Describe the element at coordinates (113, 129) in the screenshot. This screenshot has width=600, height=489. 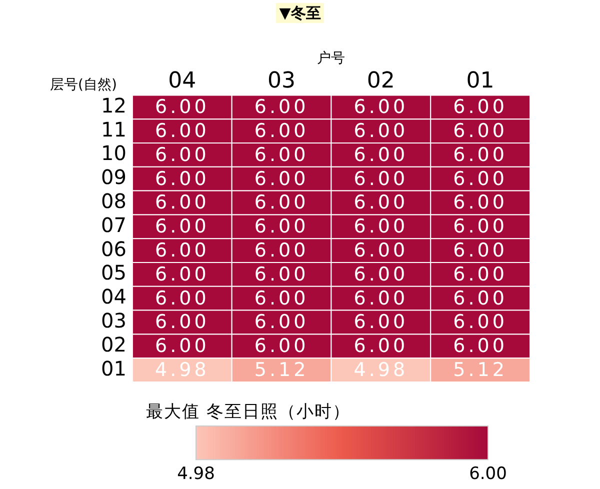
I see `y-tick-label: 11` at that location.